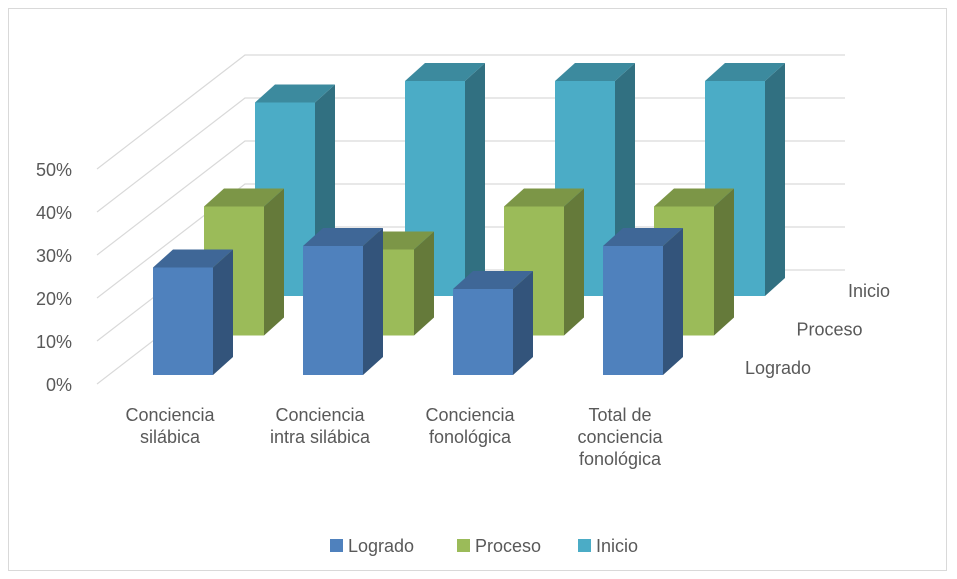 Image resolution: width=957 pixels, height=579 pixels. What do you see at coordinates (54, 299) in the screenshot?
I see `y-tick-label: 20%` at bounding box center [54, 299].